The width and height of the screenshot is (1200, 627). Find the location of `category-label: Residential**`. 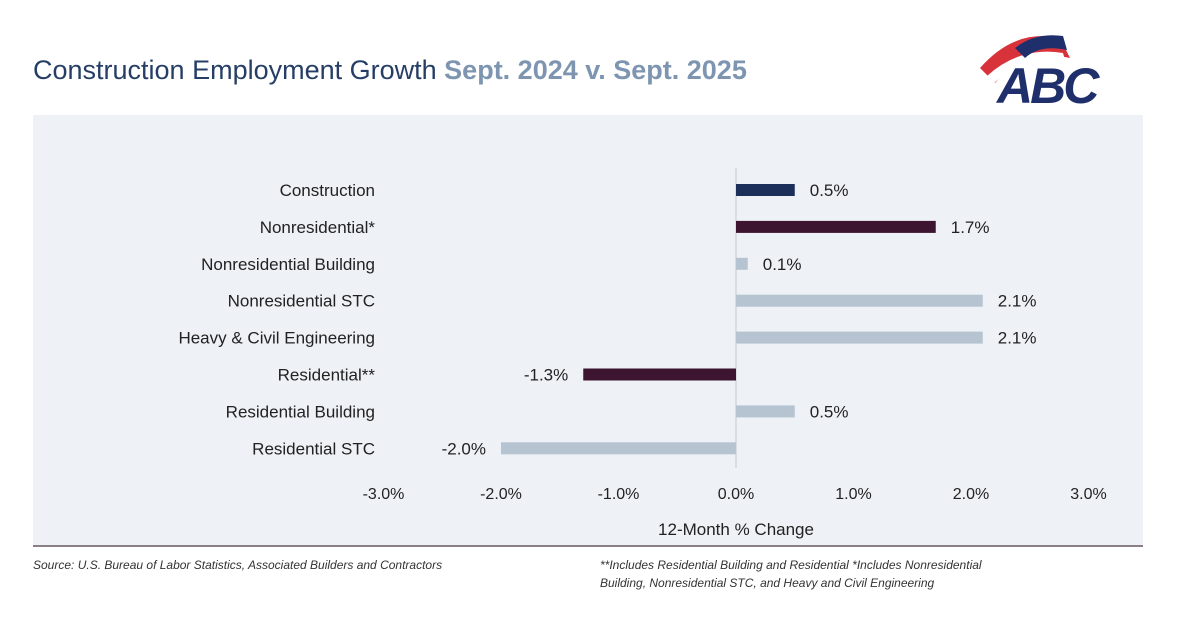

category-label: Residential** is located at coordinates (327, 375).